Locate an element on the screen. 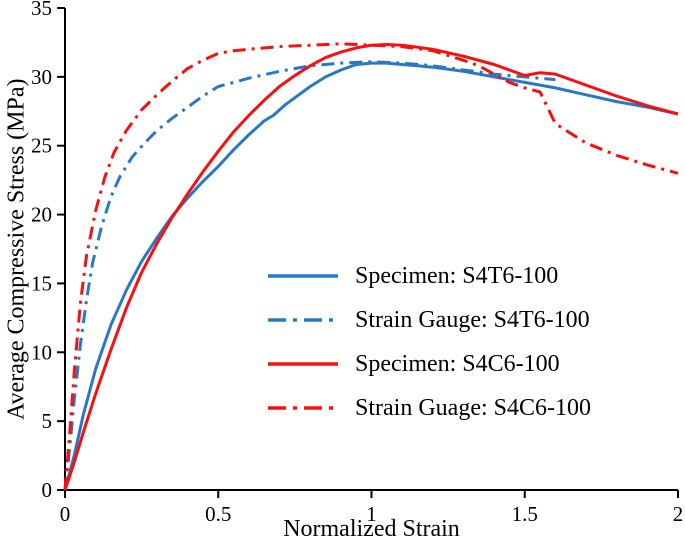  legend-item-2: Specimen: S4C6-100 is located at coordinates (429, 364).